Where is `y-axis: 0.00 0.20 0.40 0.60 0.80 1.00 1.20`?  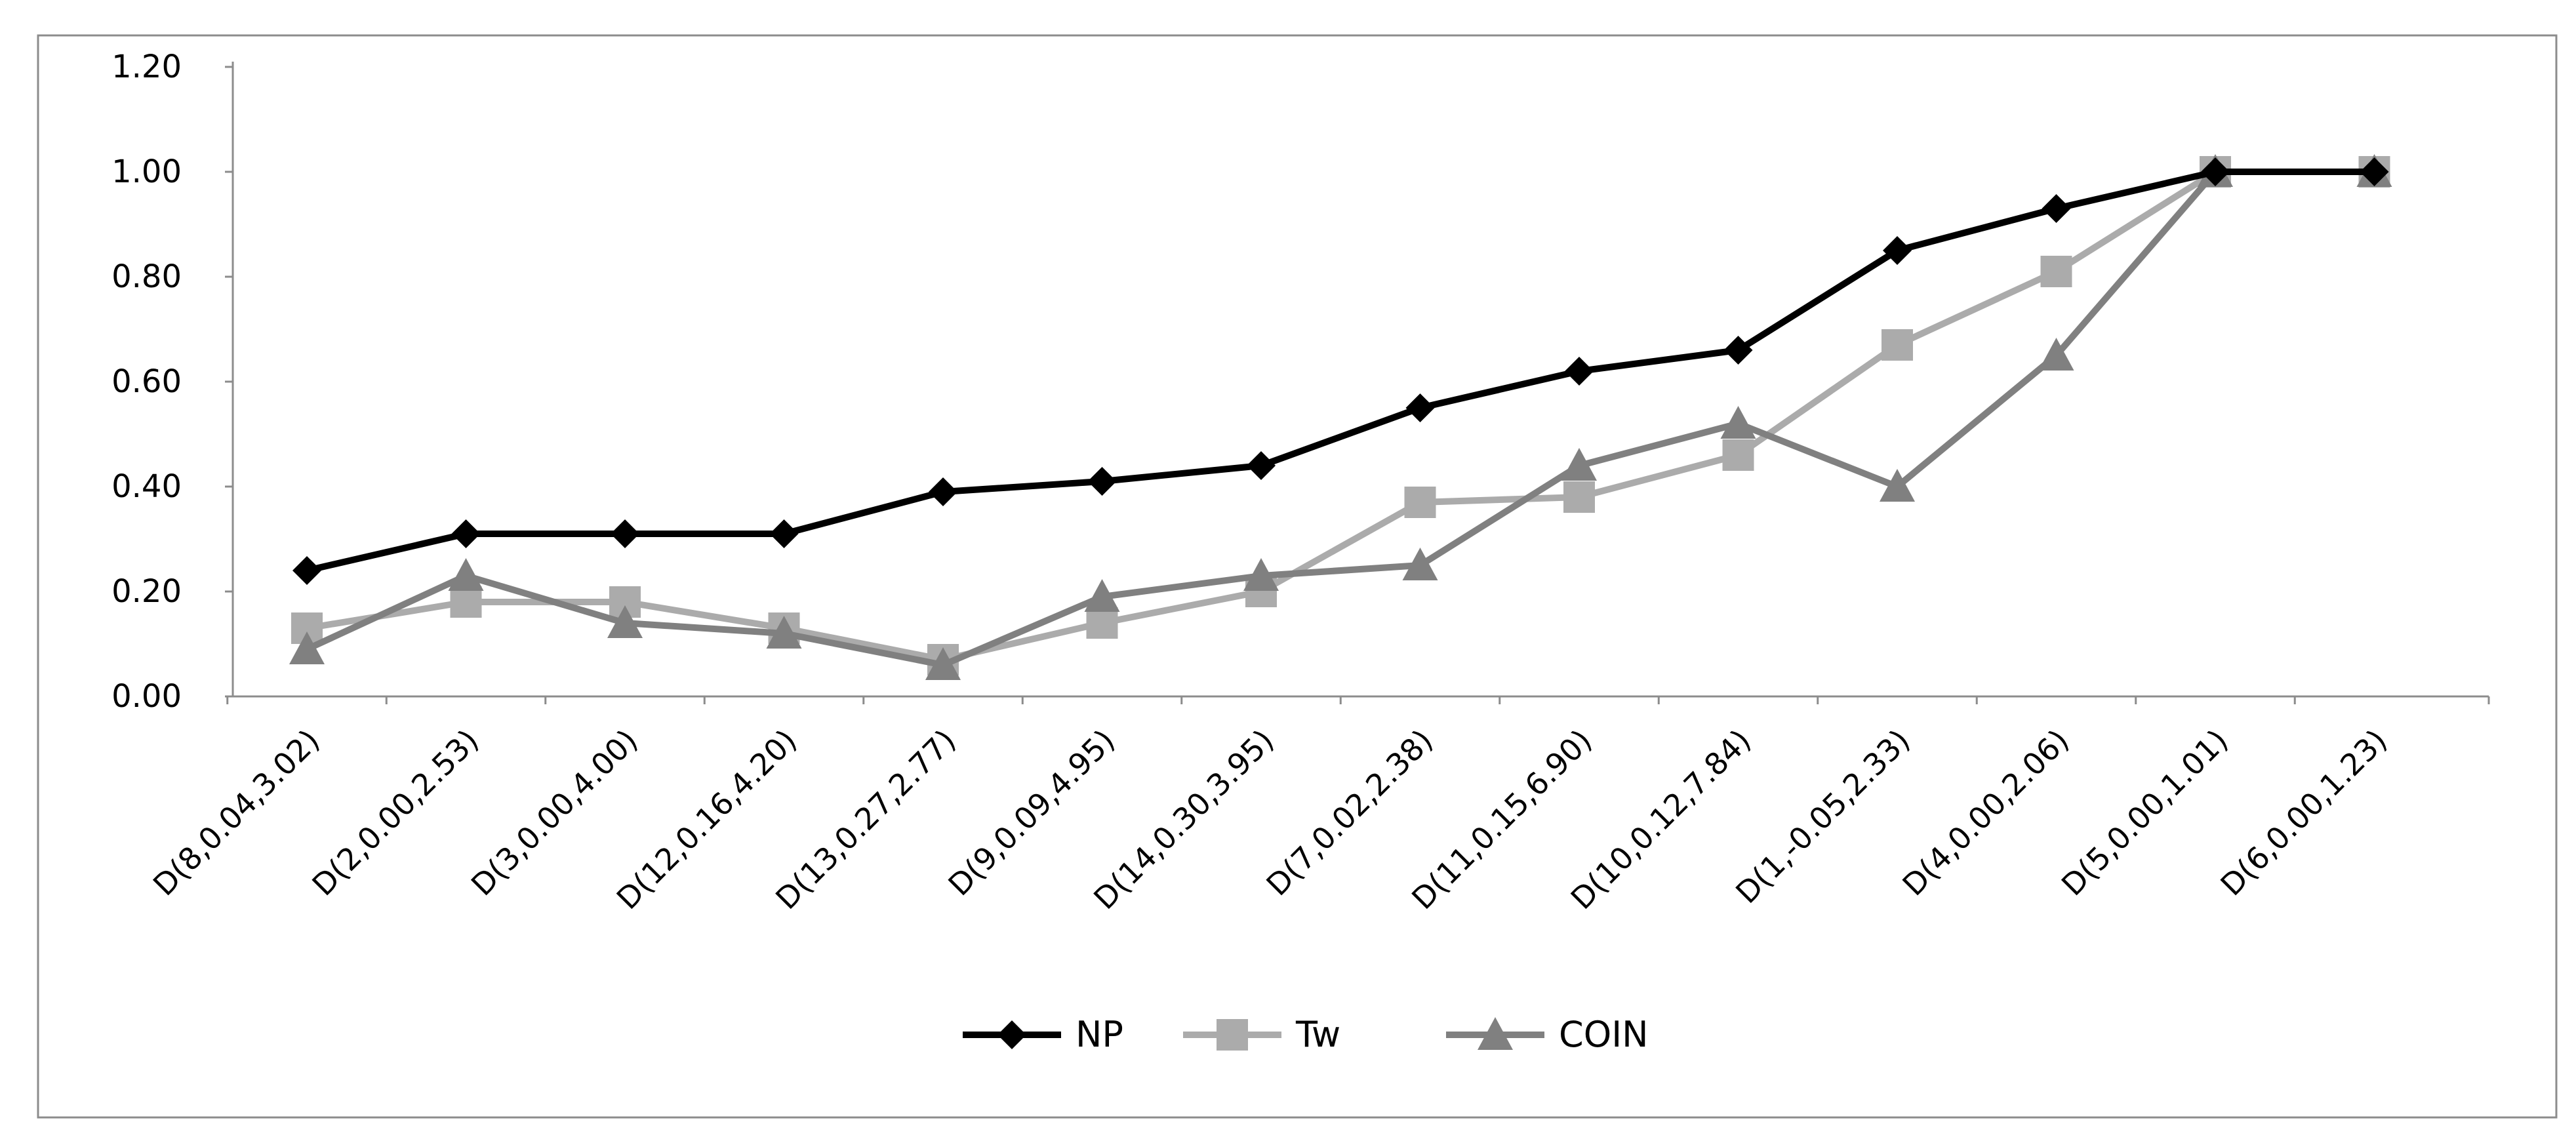
y-axis: 0.00 0.20 0.40 0.60 0.80 1.00 1.20 is located at coordinates (172, 382).